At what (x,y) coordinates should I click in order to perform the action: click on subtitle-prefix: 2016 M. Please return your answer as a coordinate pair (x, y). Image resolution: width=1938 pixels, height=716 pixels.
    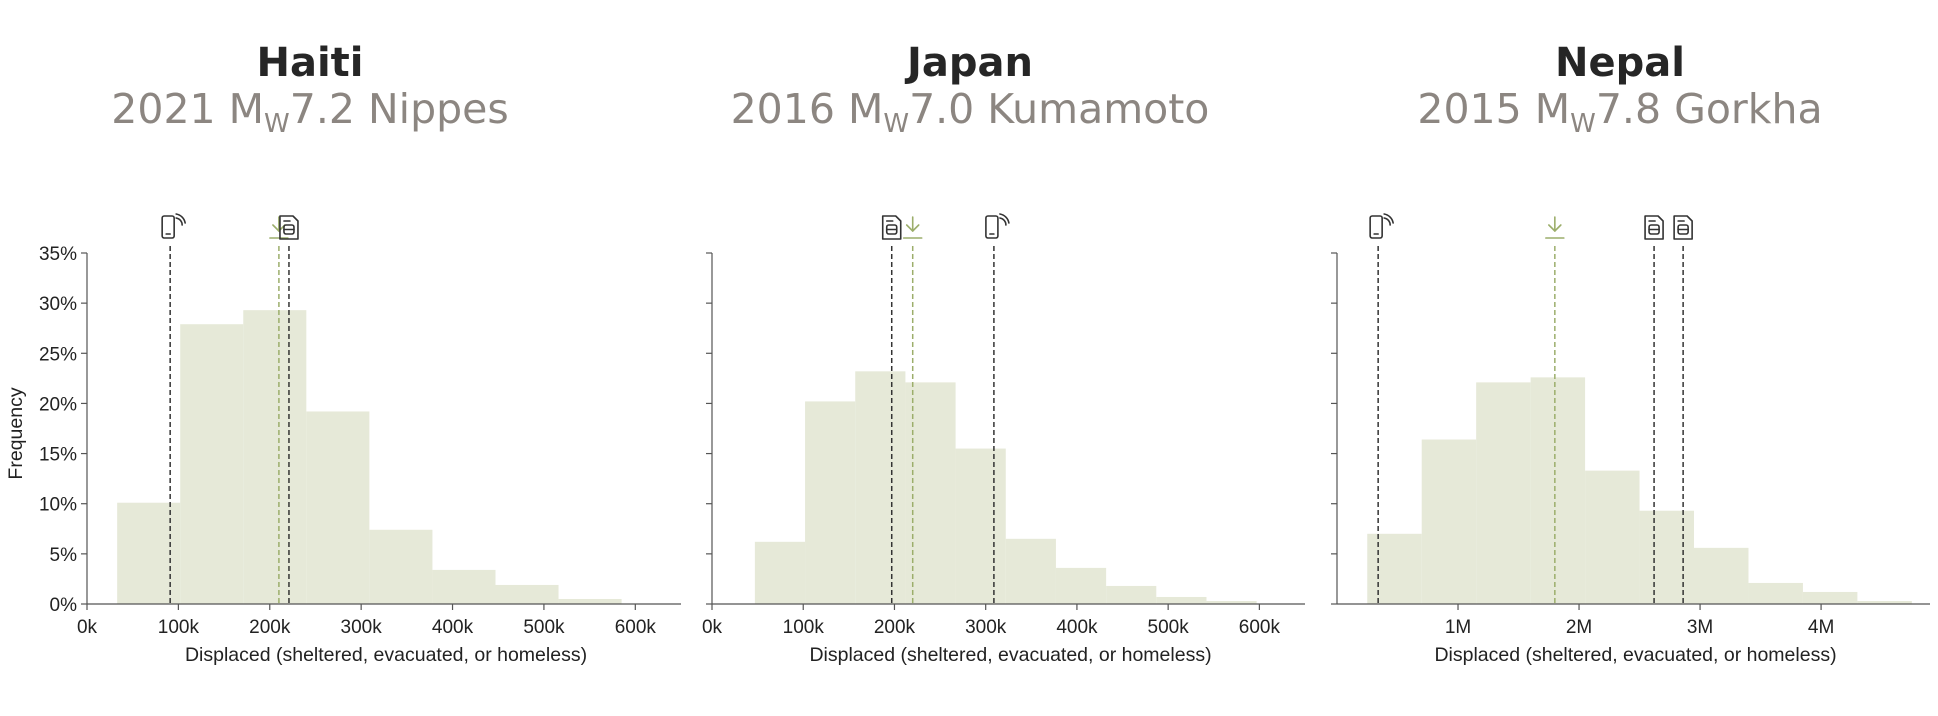
    Looking at the image, I should click on (807, 109).